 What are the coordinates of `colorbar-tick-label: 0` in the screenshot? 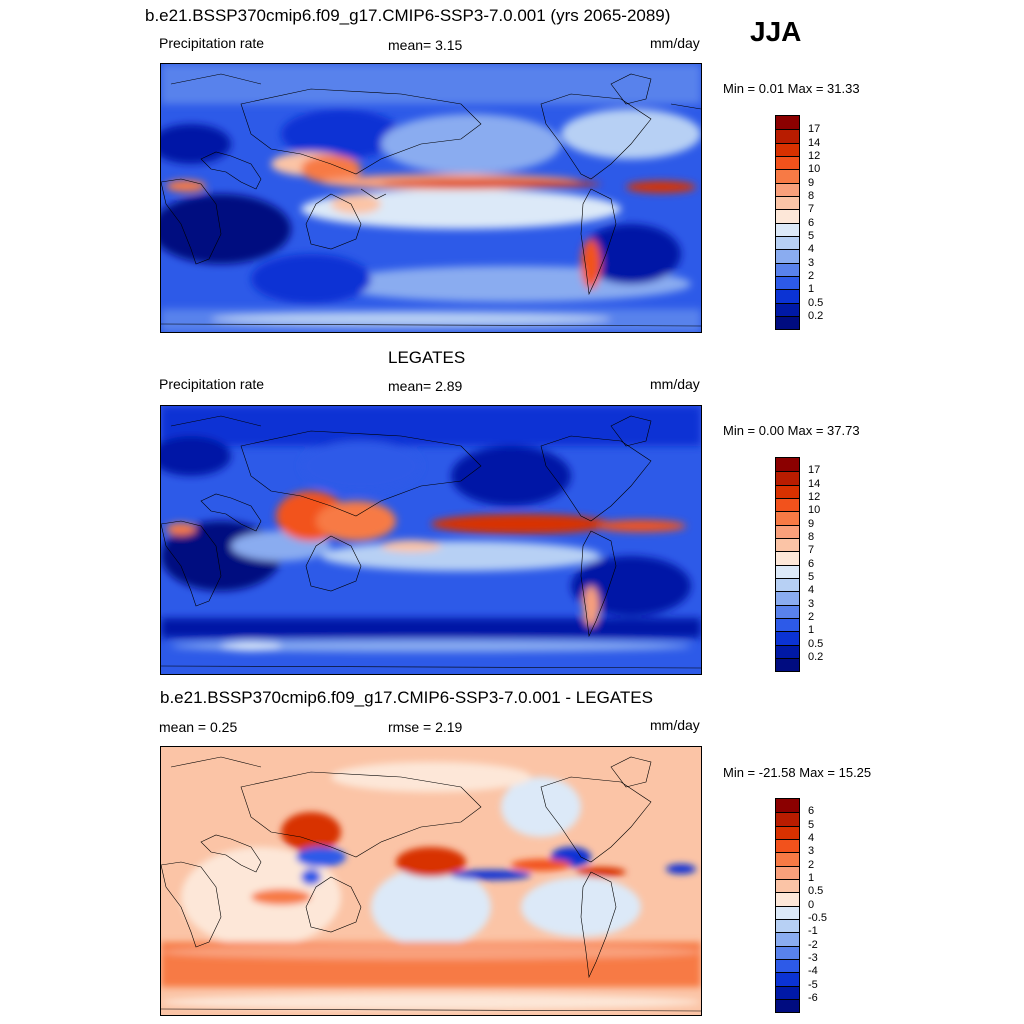 It's located at (811, 905).